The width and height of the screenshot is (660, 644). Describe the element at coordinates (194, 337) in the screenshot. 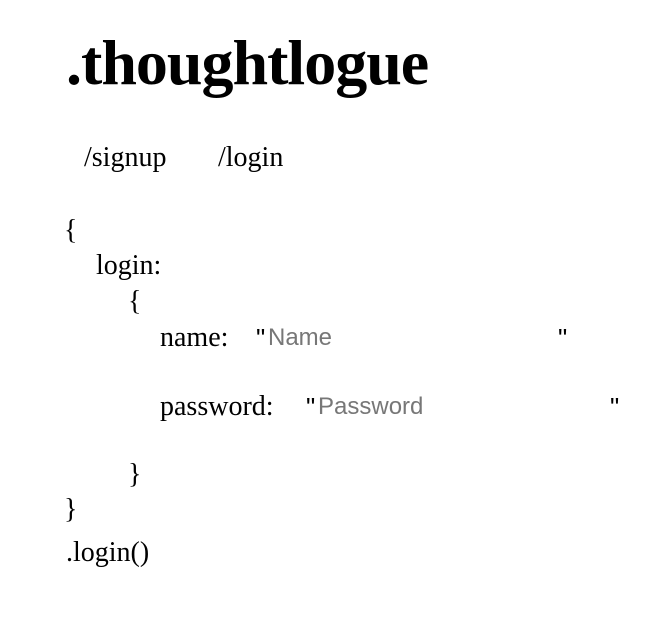

I see `name-key-label: name:` at that location.